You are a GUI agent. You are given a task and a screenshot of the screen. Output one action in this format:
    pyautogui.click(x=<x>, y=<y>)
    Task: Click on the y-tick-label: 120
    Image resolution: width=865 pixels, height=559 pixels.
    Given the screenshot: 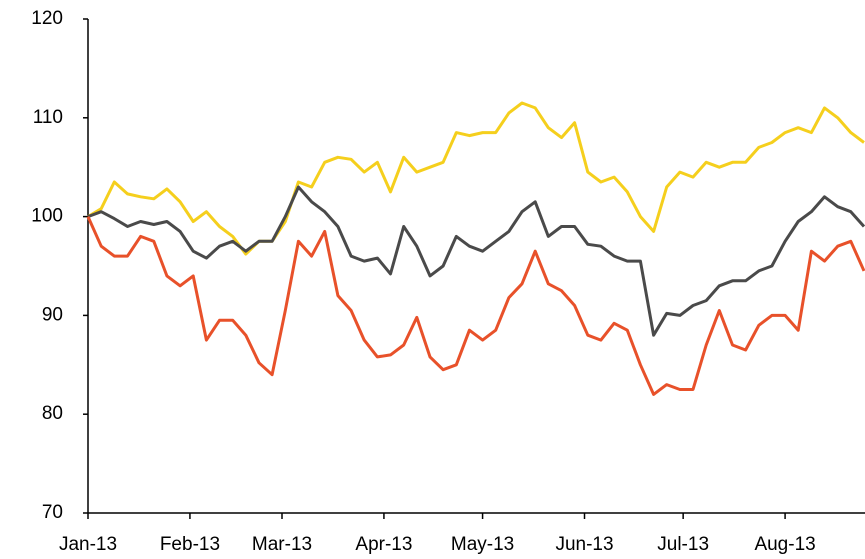 What is the action you would take?
    pyautogui.click(x=47, y=18)
    